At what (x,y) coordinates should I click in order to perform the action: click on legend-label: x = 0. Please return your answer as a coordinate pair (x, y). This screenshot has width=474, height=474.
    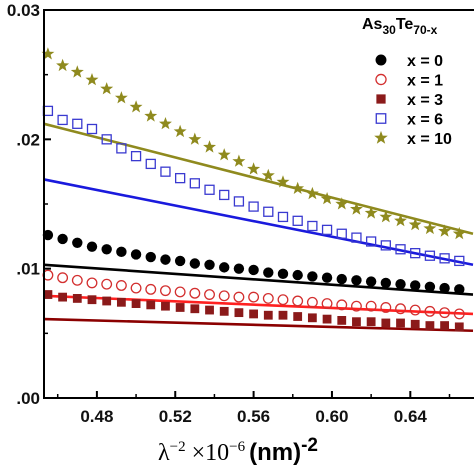
    Looking at the image, I should click on (425, 61).